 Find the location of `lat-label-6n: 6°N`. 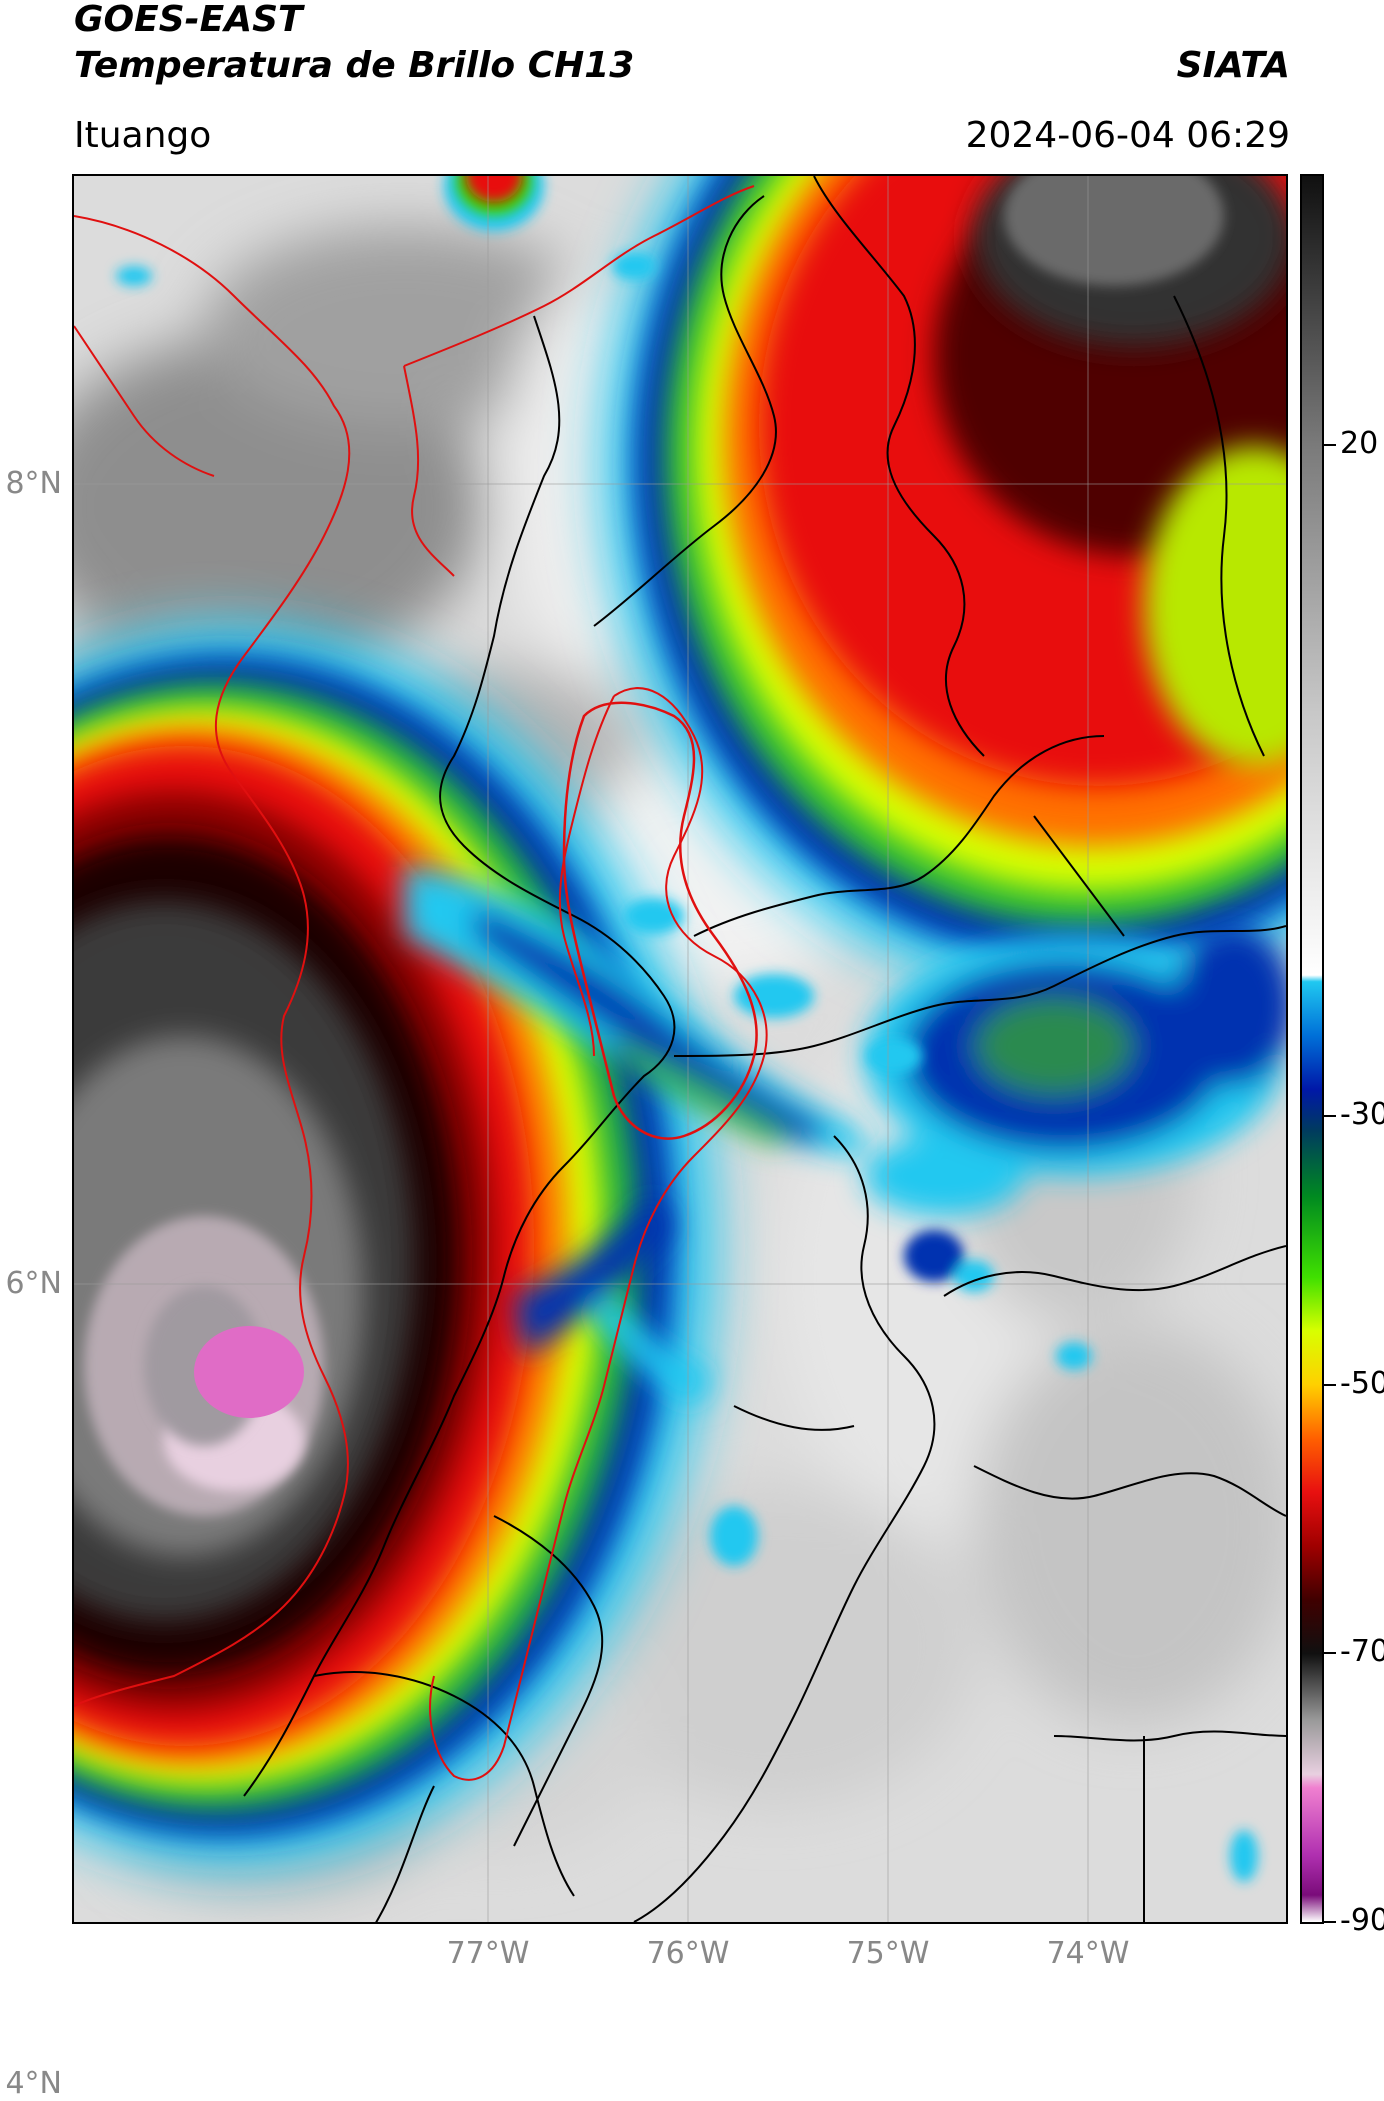

lat-label-6n: 6°N is located at coordinates (33, 1283).